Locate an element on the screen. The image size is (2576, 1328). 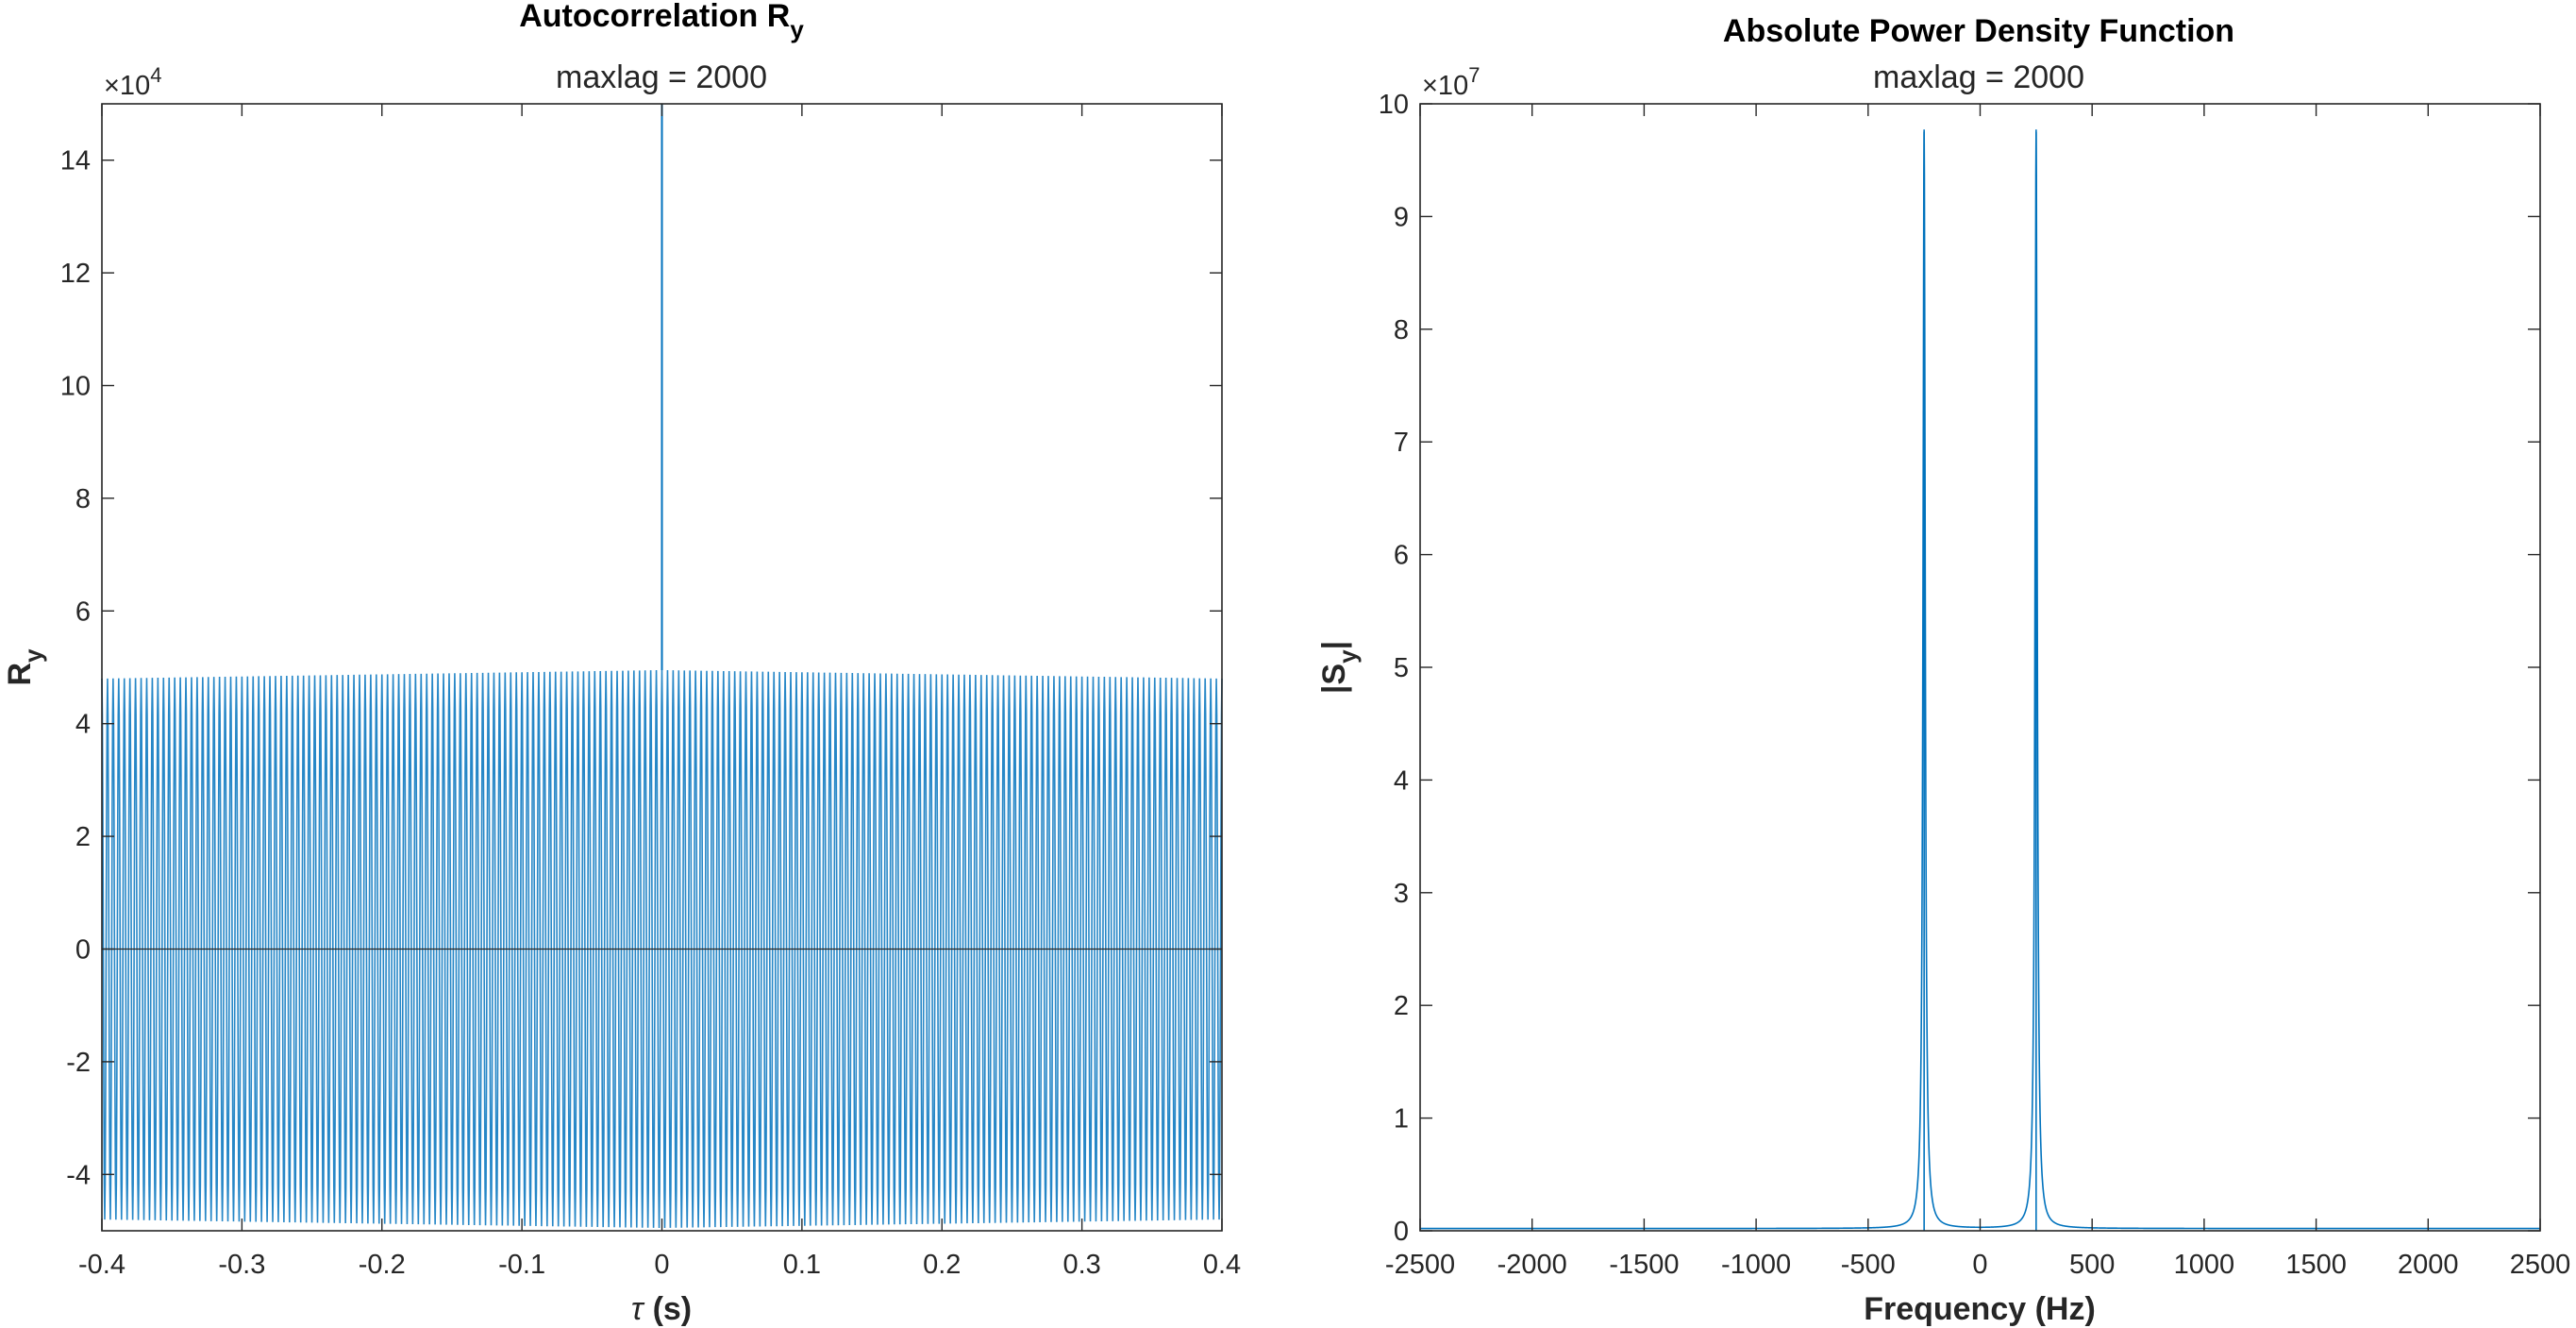
chart1-x-tick-label: 0.1 is located at coordinates (802, 1265).